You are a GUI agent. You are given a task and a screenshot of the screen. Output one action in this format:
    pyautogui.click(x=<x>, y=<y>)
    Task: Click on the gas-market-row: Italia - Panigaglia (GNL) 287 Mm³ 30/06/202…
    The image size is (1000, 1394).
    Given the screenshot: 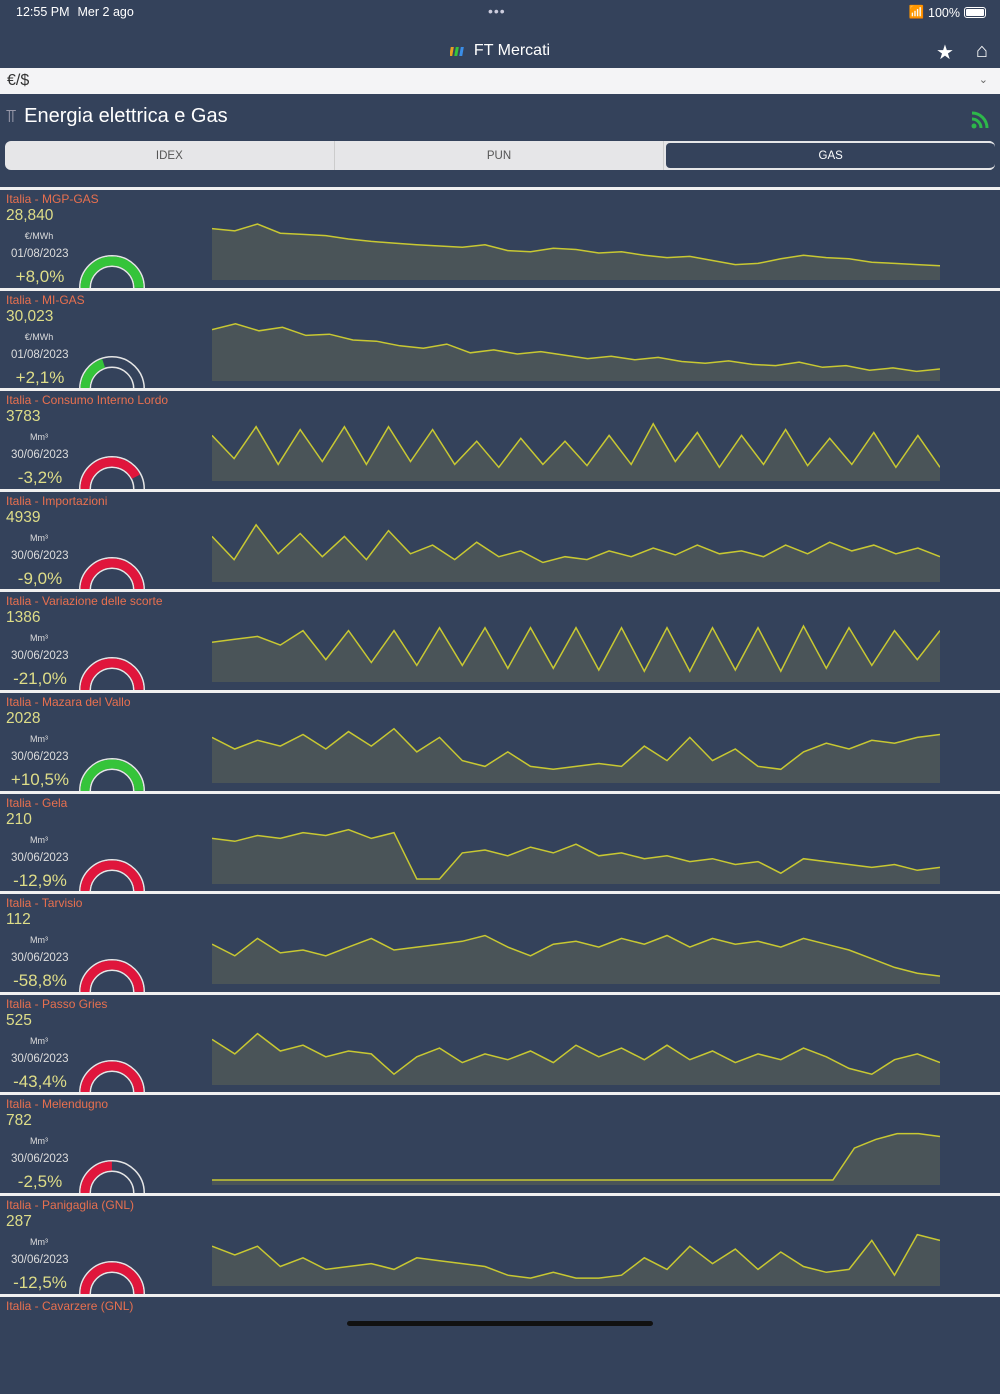 What is the action you would take?
    pyautogui.click(x=500, y=1244)
    